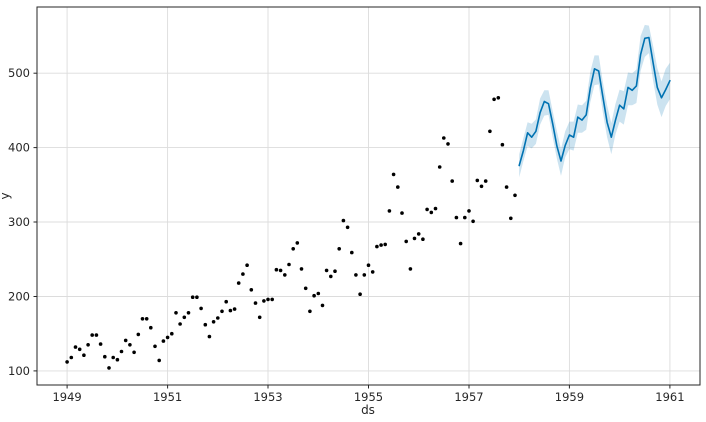 The height and width of the screenshot is (422, 706). Describe the element at coordinates (19, 222) in the screenshot. I see `y-tick-label: 300` at that location.